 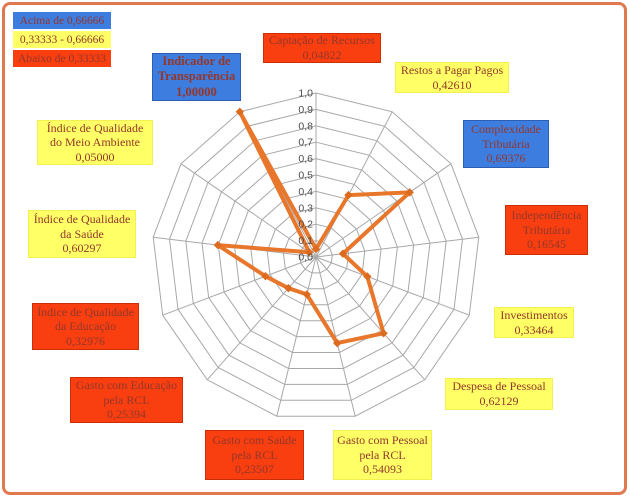 I want to click on label-captacao-de-recursos: Captação de Recursos 0,04822, so click(x=322, y=48).